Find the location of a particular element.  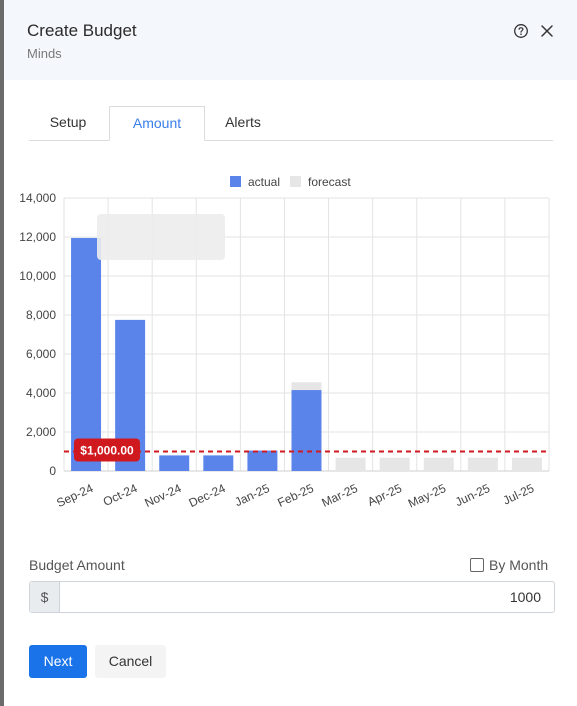

y-tick-label: 4,000 is located at coordinates (41, 393).